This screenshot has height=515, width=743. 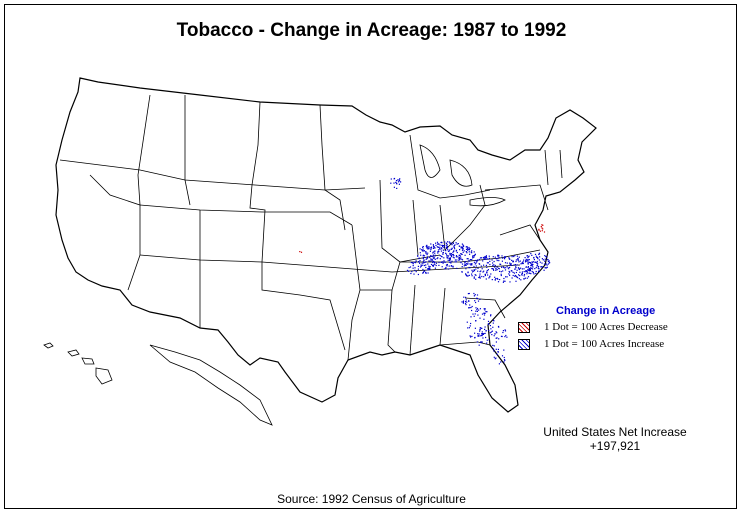 I want to click on legend-item-increase: 1 Dot = 100 Acres Increase, so click(x=591, y=344).